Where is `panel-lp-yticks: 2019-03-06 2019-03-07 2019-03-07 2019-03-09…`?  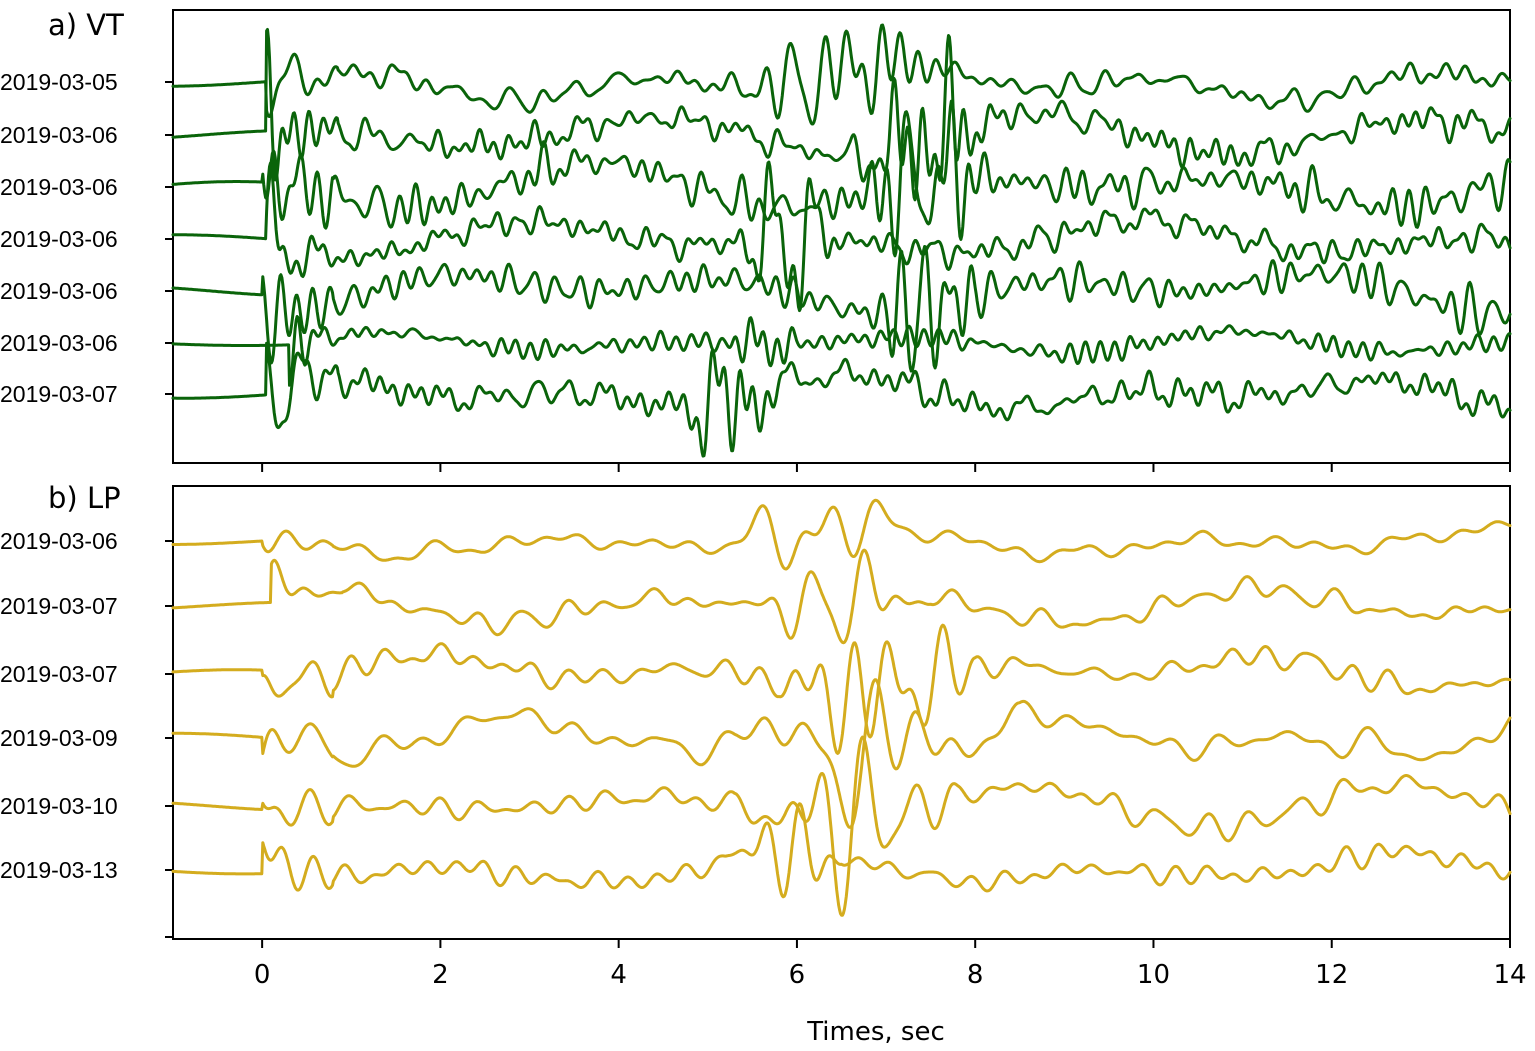 panel-lp-yticks: 2019-03-06 2019-03-07 2019-03-07 2019-03-09… is located at coordinates (86, 733).